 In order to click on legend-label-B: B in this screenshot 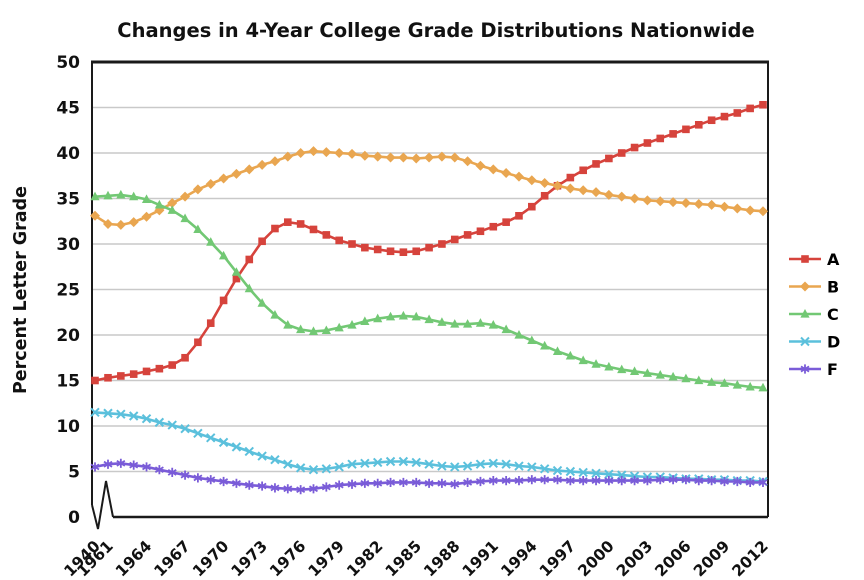, I will do `click(833, 287)`.